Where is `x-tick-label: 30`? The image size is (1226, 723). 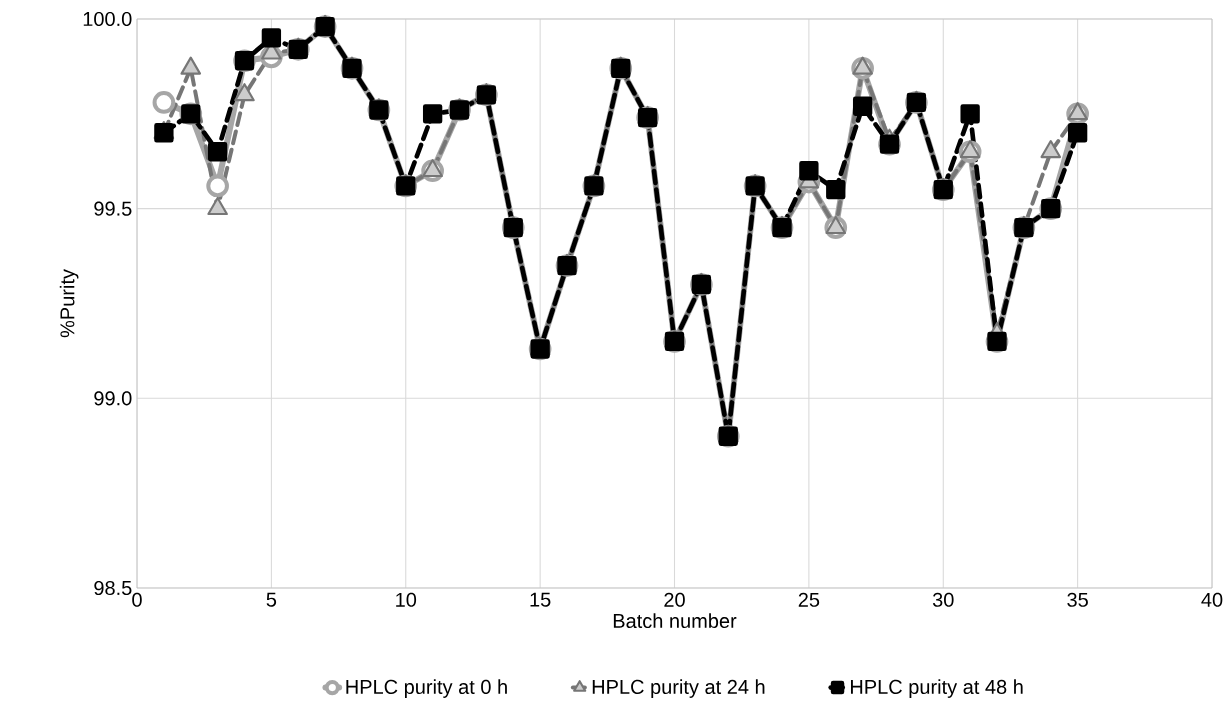
x-tick-label: 30 is located at coordinates (943, 599).